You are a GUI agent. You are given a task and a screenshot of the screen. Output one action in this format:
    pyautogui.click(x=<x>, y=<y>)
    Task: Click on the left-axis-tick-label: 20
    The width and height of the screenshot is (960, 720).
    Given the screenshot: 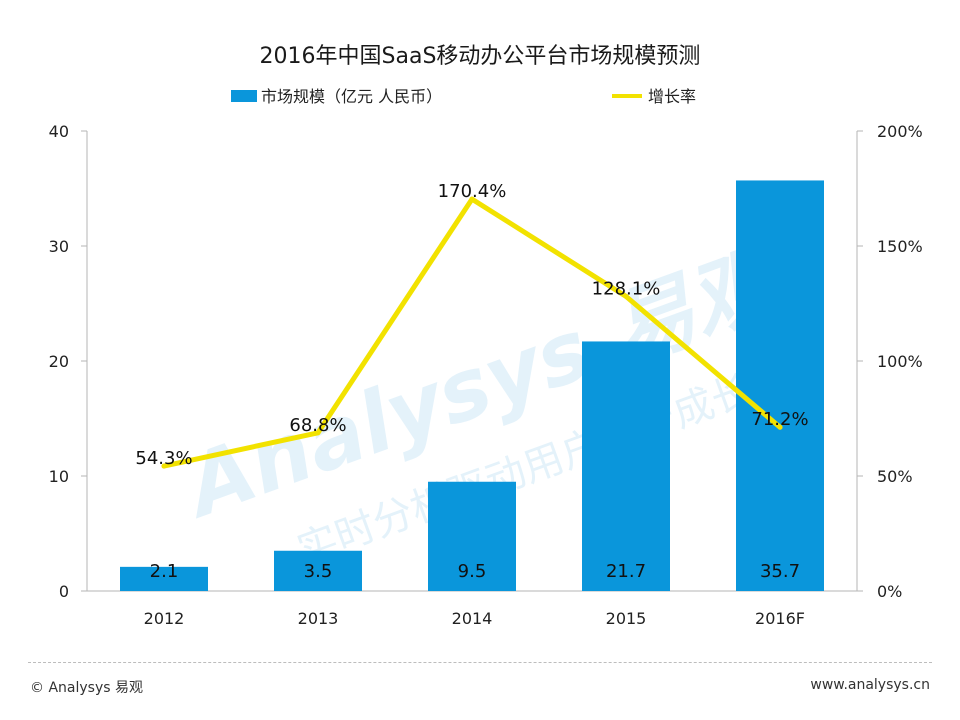 What is the action you would take?
    pyautogui.click(x=59, y=361)
    